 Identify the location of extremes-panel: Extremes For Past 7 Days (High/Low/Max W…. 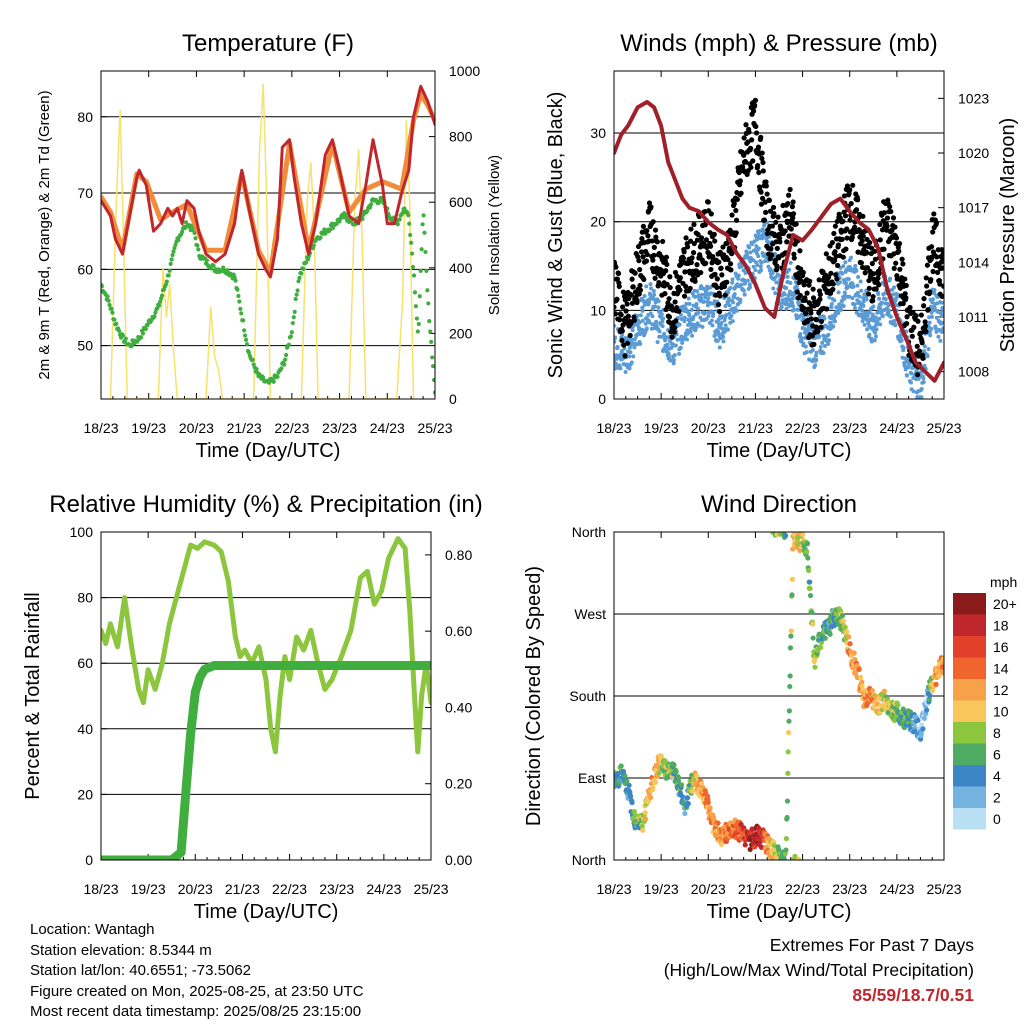
(819, 970).